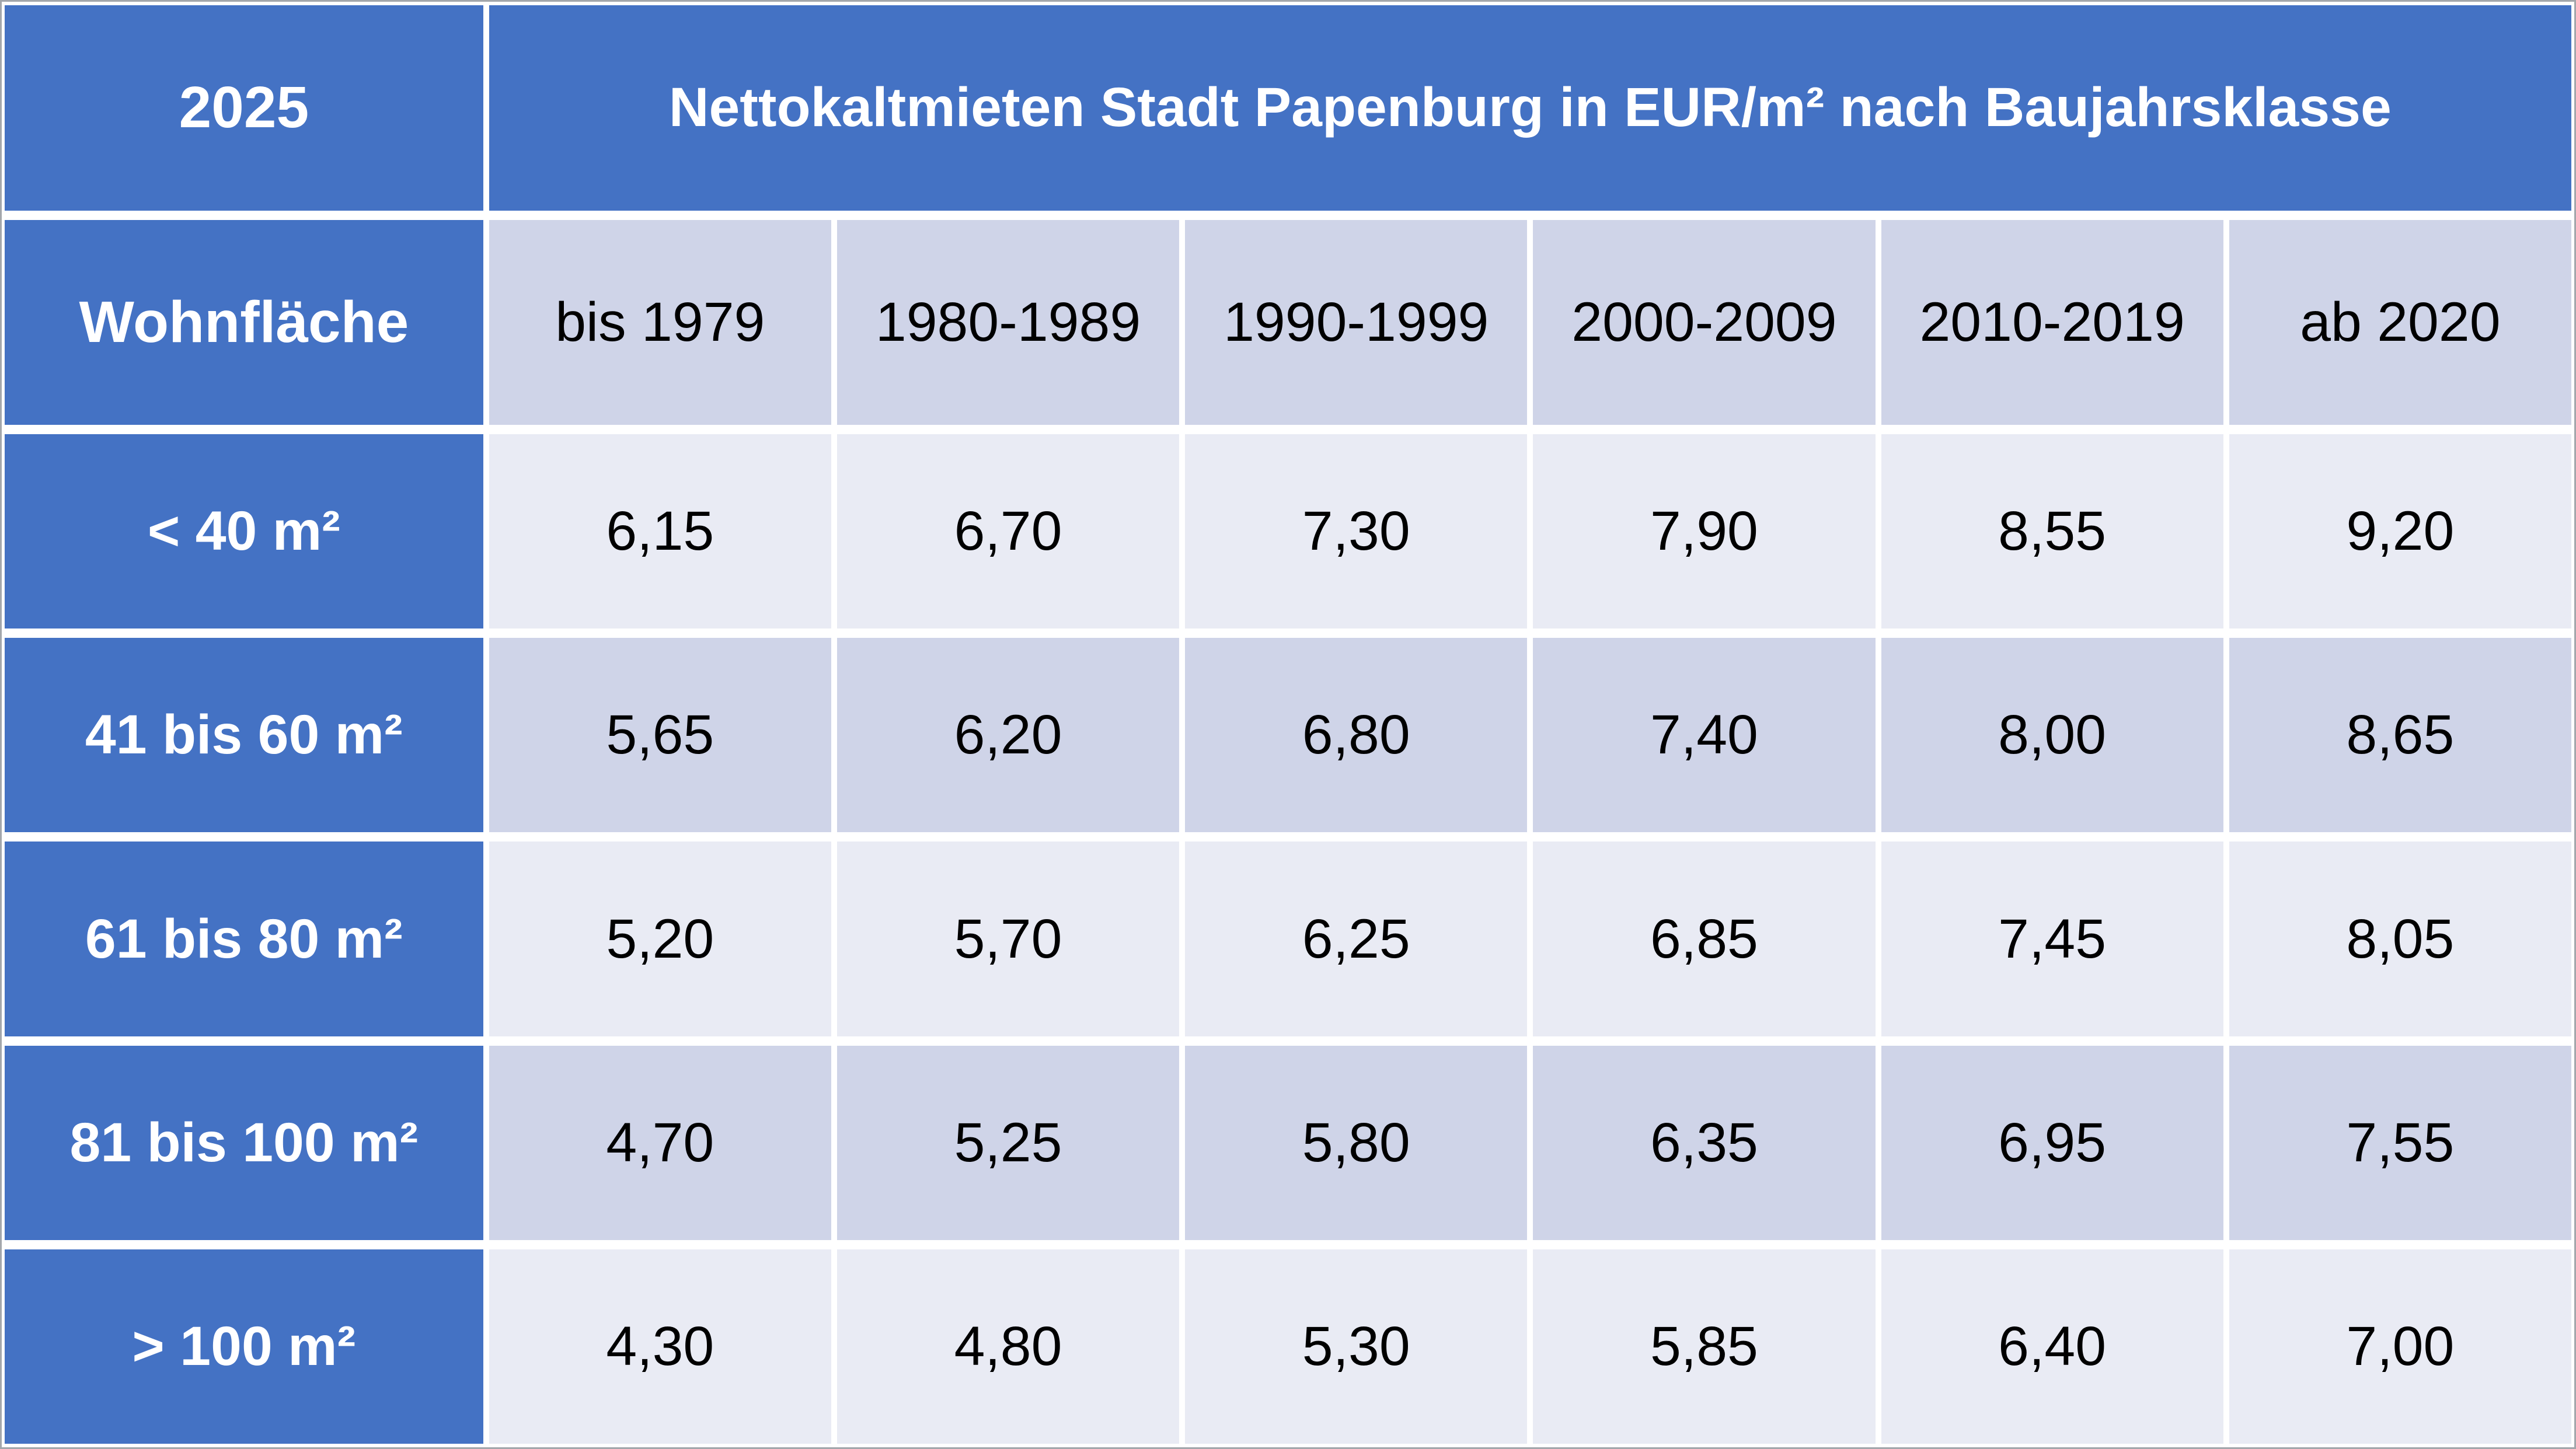  I want to click on value-cell: 5,25, so click(1008, 1142).